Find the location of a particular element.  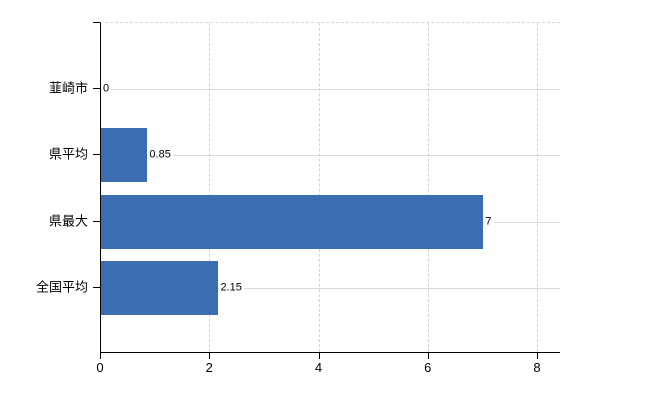

x-axis-tick-label: 6 is located at coordinates (428, 367).